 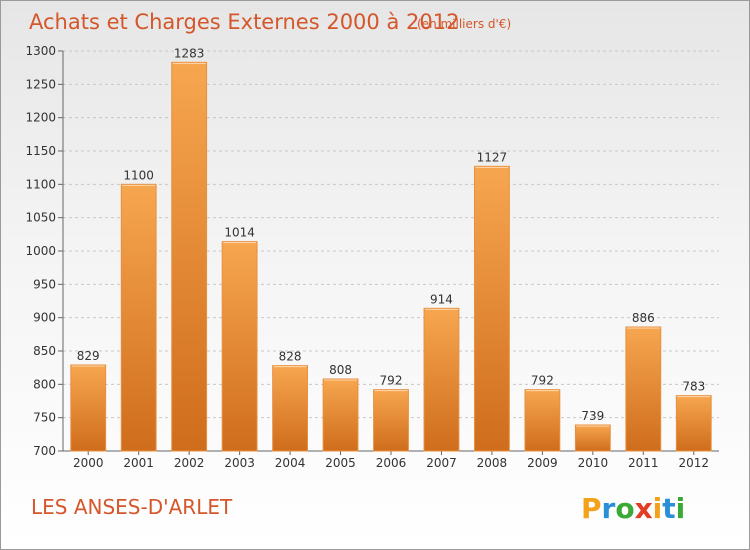 I want to click on x-tick-label: 2005, so click(x=340, y=463).